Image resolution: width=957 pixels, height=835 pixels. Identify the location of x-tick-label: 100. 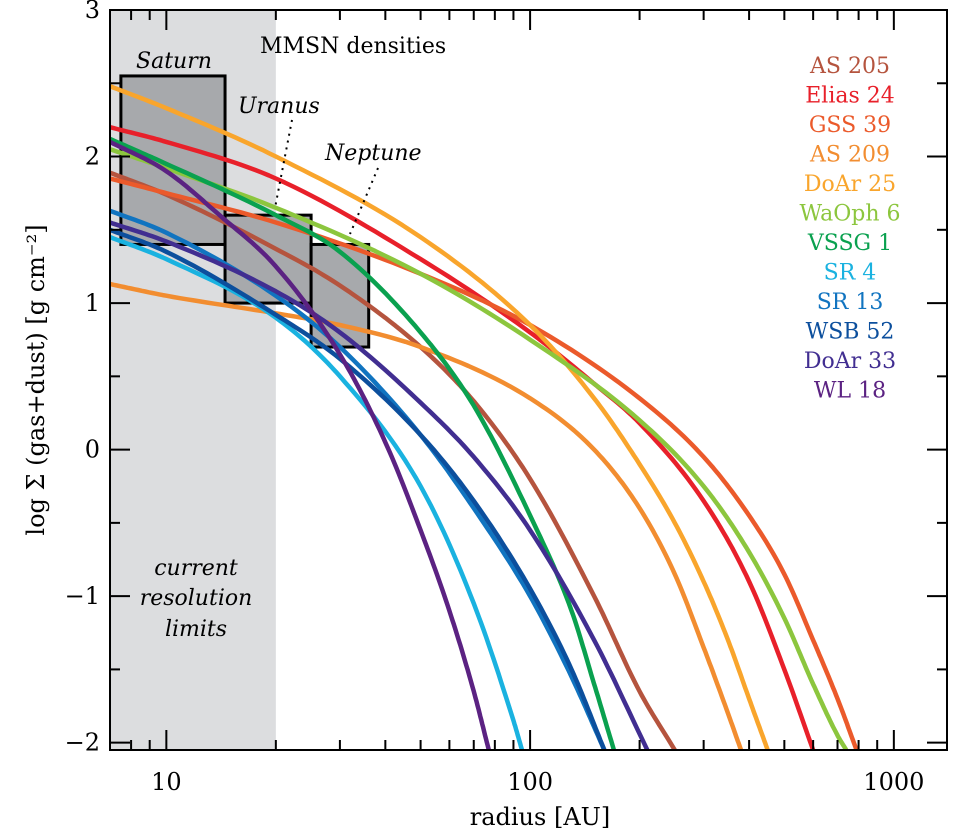
(530, 782).